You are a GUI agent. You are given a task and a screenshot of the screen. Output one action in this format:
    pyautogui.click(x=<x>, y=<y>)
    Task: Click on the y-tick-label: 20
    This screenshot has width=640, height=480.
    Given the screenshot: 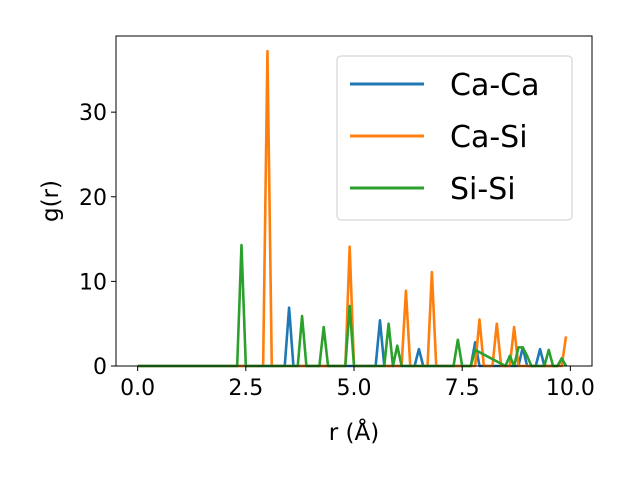 What is the action you would take?
    pyautogui.click(x=93, y=198)
    